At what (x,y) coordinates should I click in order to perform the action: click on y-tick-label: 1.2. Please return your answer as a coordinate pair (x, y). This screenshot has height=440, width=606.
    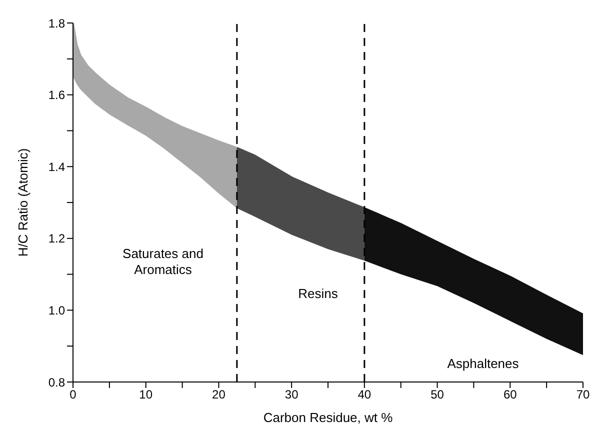
    Looking at the image, I should click on (57, 239).